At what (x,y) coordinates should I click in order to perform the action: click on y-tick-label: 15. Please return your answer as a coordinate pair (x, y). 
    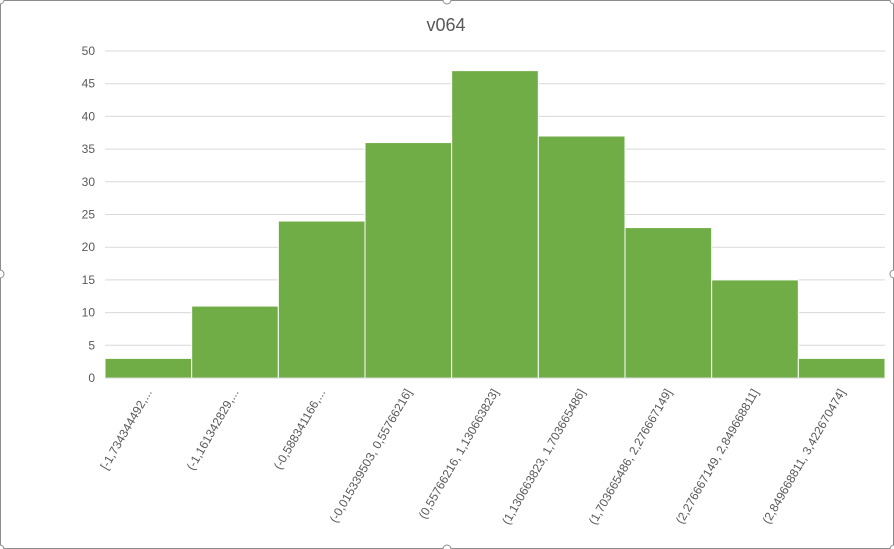
    Looking at the image, I should click on (89, 280).